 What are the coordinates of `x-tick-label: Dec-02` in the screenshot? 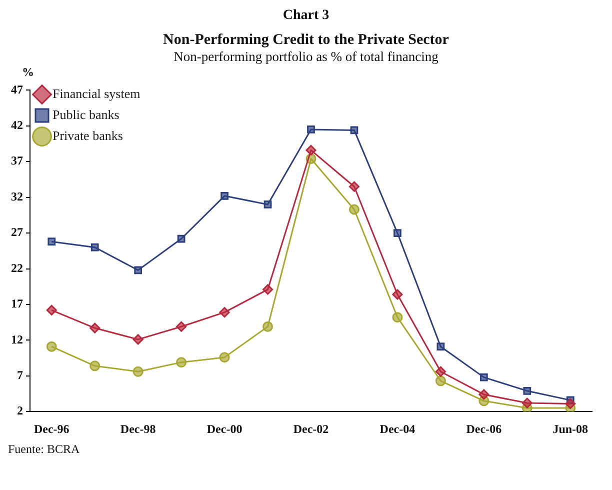 It's located at (311, 429).